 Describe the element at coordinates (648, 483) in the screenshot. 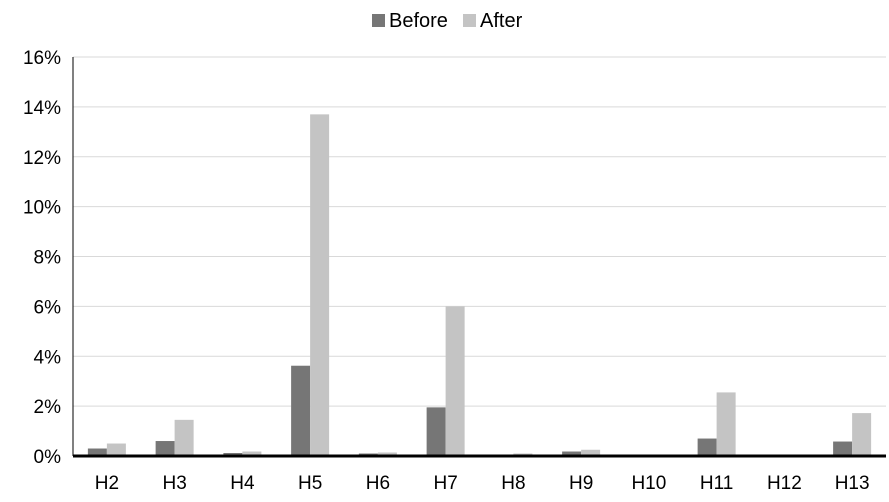

I see `x-tick-label: H10` at that location.